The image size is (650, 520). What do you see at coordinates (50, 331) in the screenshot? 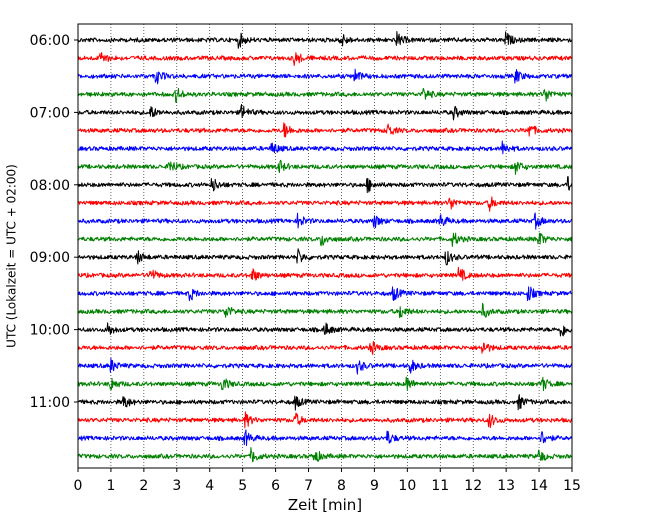
I see `y-tick-label: 10:00` at bounding box center [50, 331].